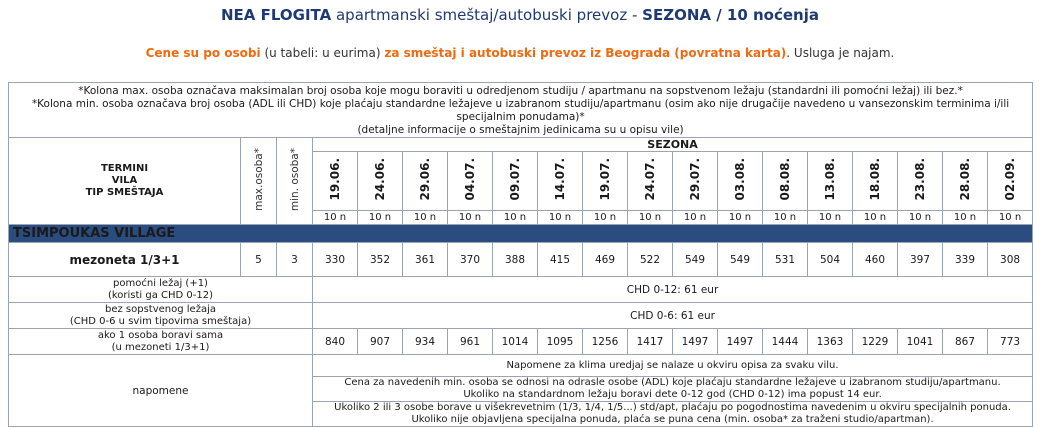 This screenshot has width=1040, height=427. Describe the element at coordinates (650, 259) in the screenshot. I see `price-cell: 522` at that location.